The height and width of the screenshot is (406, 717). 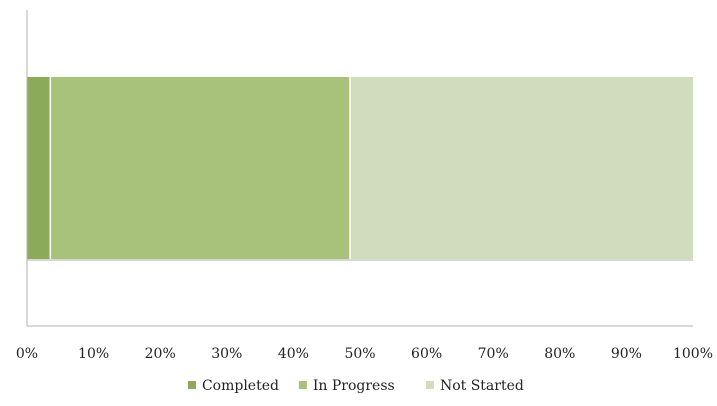 I want to click on x-tick-label: 100%, so click(x=693, y=354).